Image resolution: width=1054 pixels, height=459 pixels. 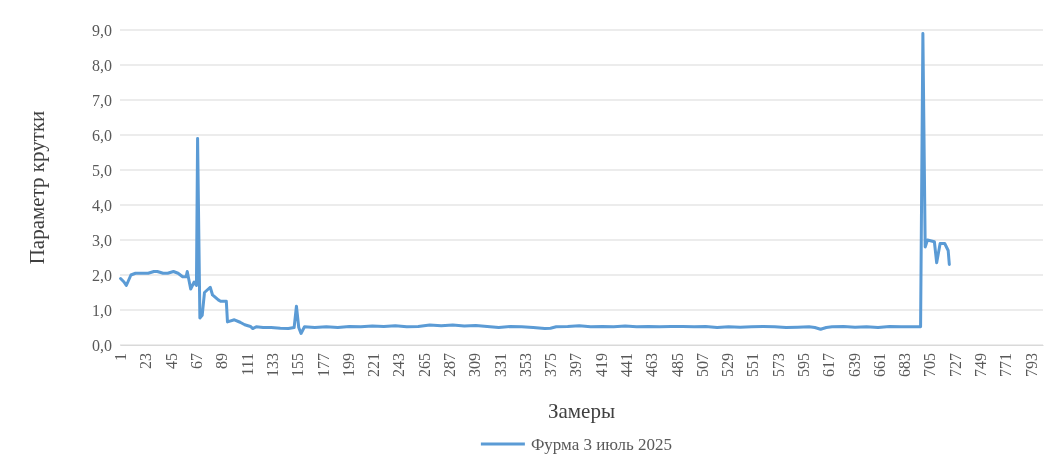 What do you see at coordinates (374, 365) in the screenshot?
I see `x-tick-label: 221` at bounding box center [374, 365].